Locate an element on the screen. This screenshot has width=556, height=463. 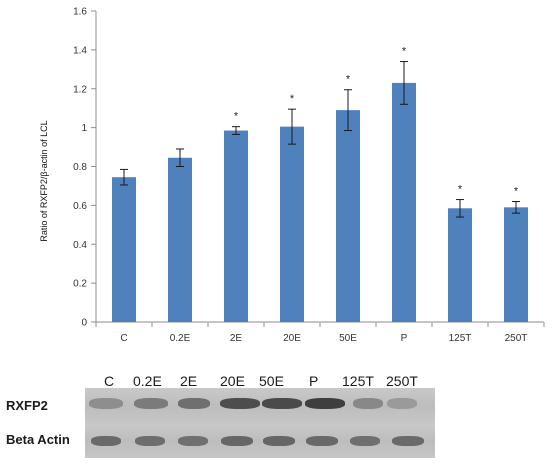
x-tick-label: 0.2E is located at coordinates (180, 338).